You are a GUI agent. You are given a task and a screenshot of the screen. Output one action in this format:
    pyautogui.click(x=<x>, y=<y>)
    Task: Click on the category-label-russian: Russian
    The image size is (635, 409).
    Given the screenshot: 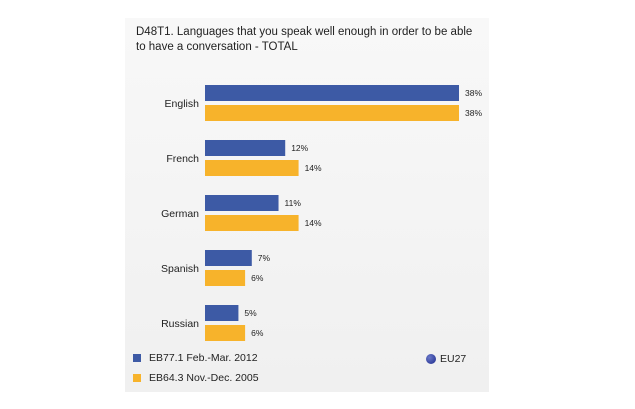 What is the action you would take?
    pyautogui.click(x=180, y=324)
    